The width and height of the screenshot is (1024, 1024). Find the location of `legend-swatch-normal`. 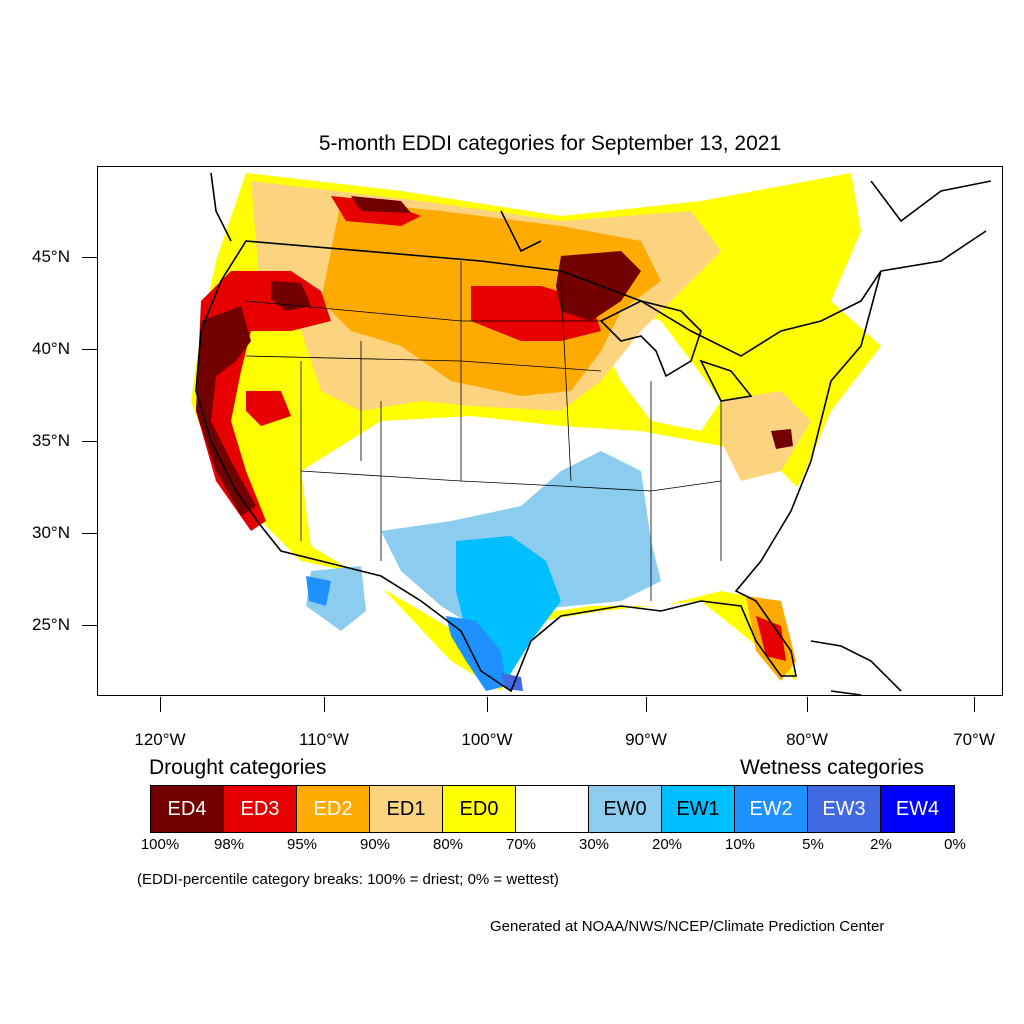

legend-swatch-normal is located at coordinates (552, 809).